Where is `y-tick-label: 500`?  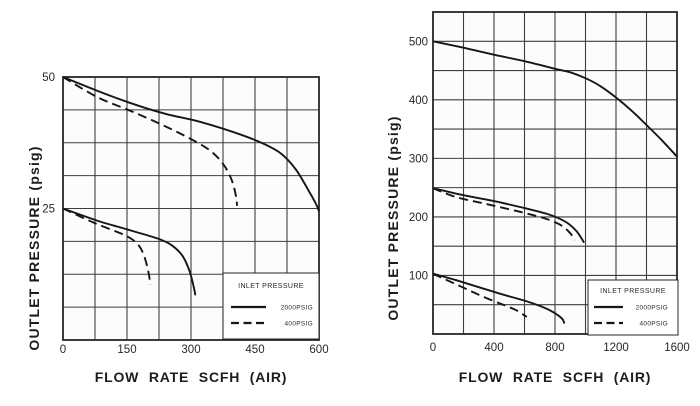 y-tick-label: 500 is located at coordinates (418, 42).